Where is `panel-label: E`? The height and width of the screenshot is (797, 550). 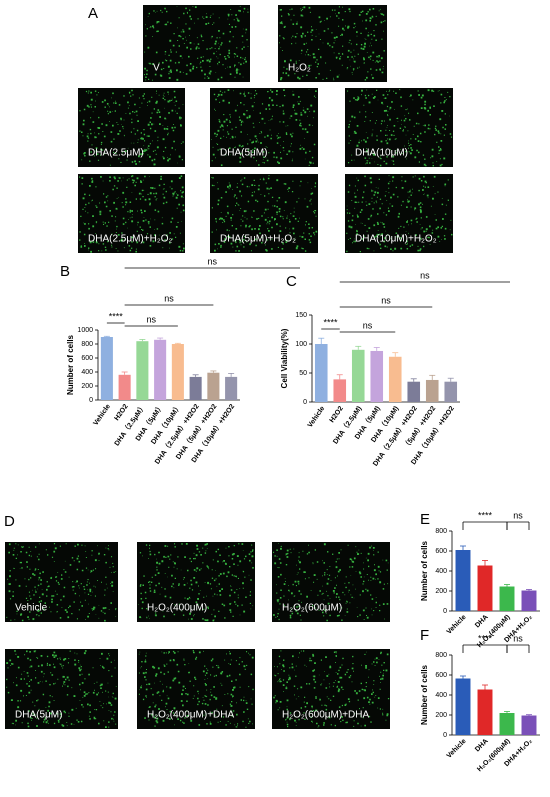
panel-label: E is located at coordinates (425, 519).